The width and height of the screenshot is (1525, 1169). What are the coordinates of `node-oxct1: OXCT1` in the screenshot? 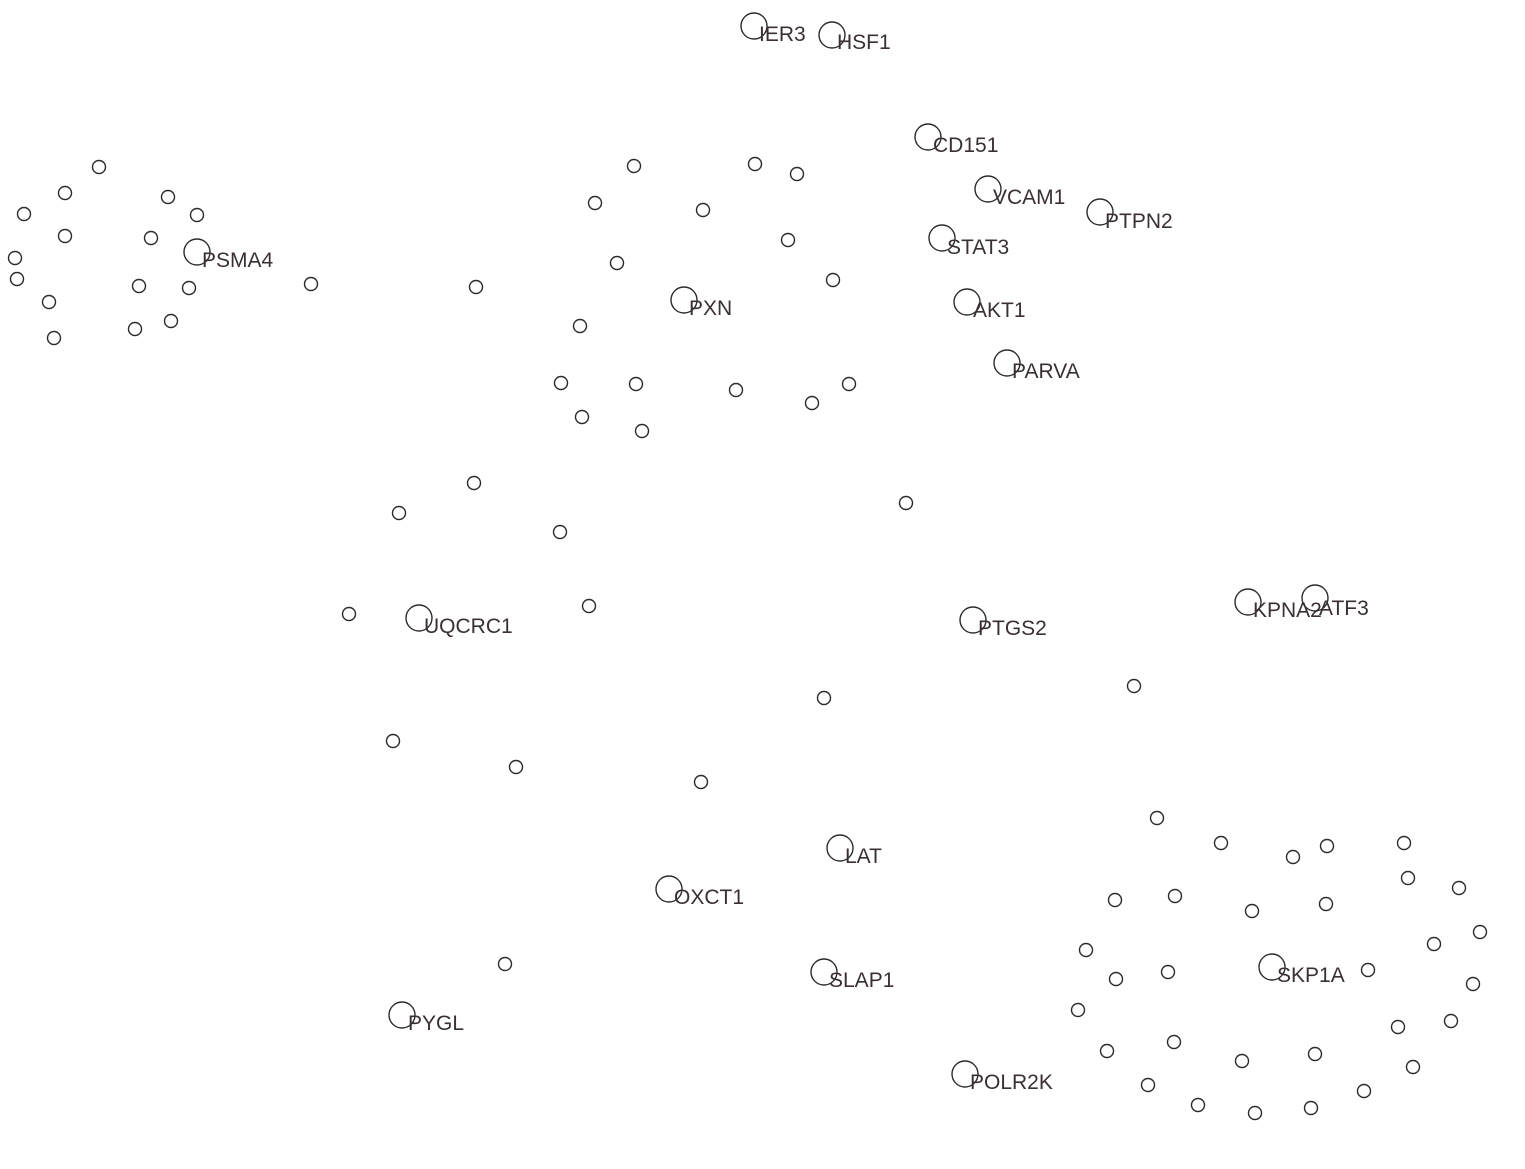 It's located at (699, 892).